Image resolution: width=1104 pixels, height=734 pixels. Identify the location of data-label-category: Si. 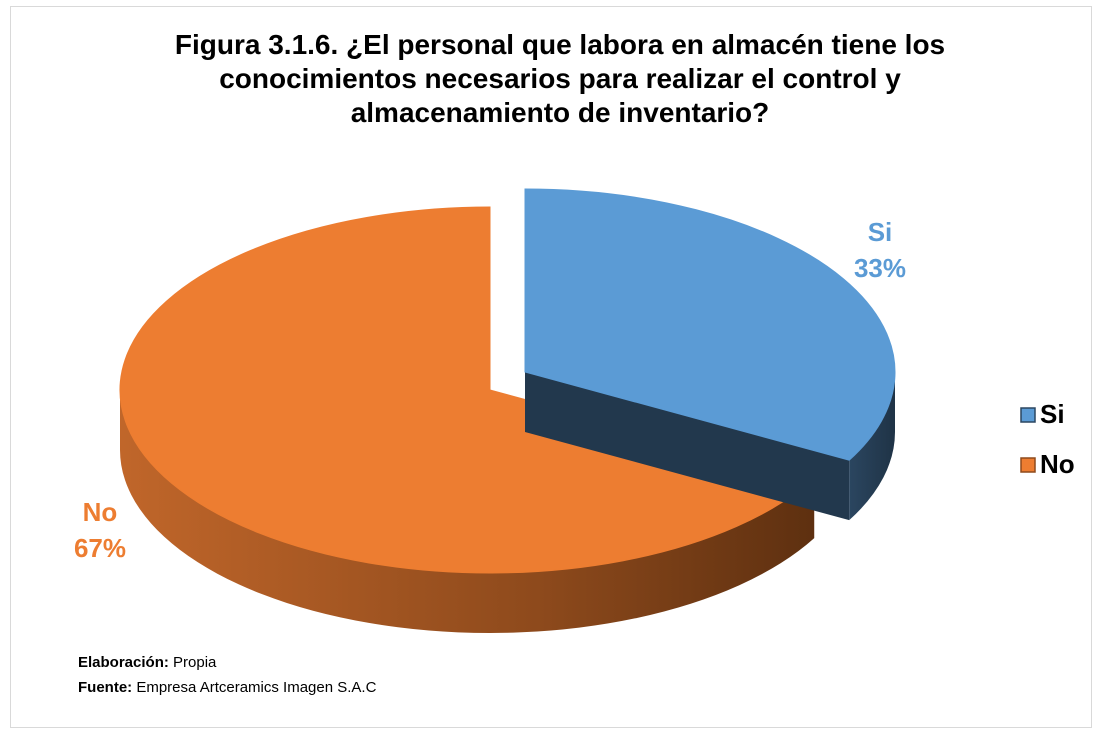
(880, 232).